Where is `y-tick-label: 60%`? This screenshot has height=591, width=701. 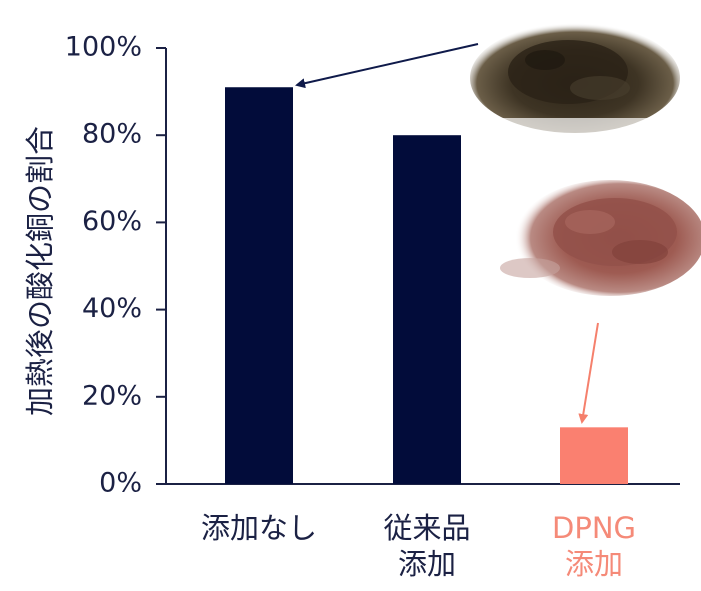
y-tick-label: 60% is located at coordinates (112, 221).